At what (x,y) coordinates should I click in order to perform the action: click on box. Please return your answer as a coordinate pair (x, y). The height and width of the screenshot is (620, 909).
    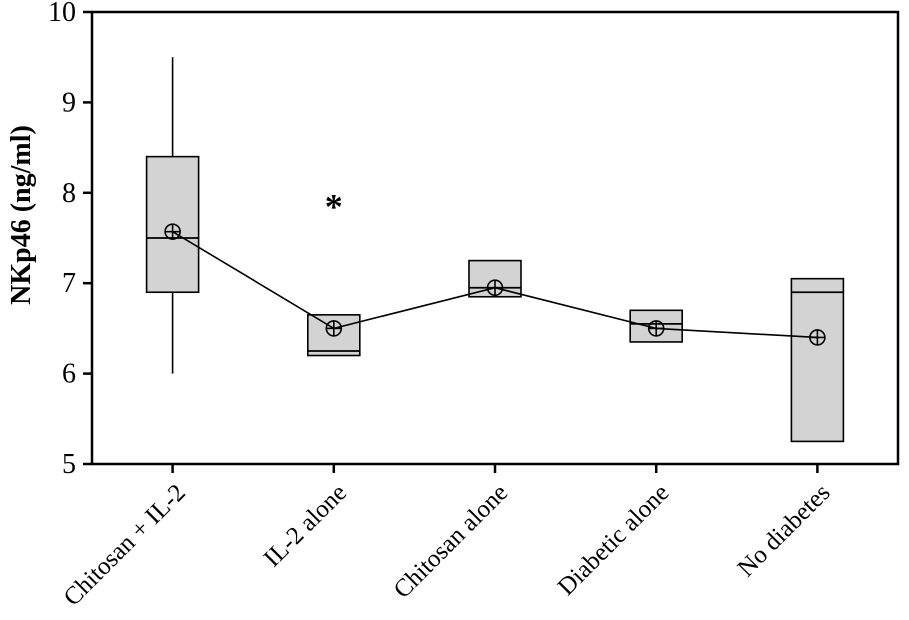
    Looking at the image, I should click on (817, 360).